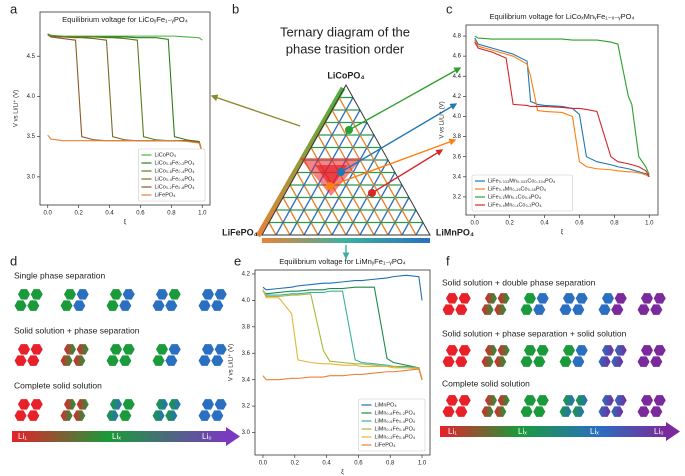  What do you see at coordinates (594, 431) in the screenshot?
I see `arrow-label: Liₓ` at bounding box center [594, 431].